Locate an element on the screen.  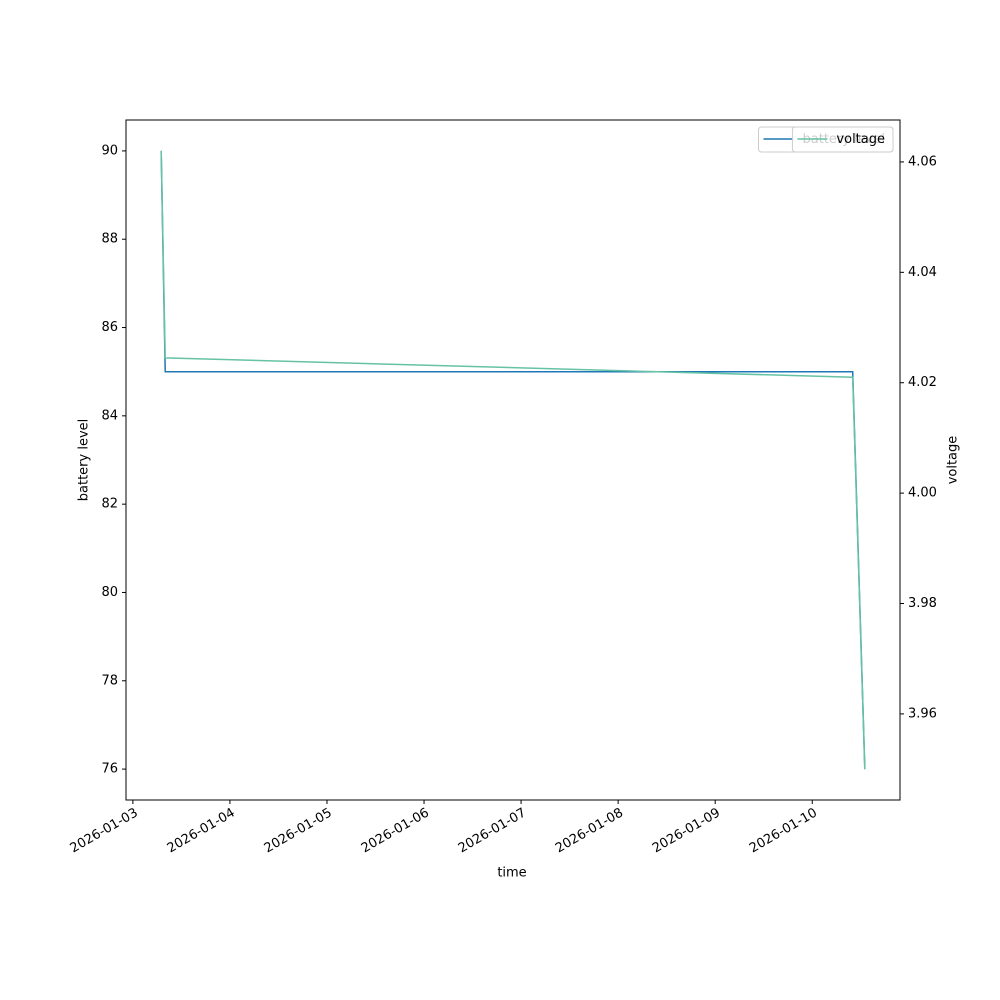
x-tick-label: 2026-01-09 is located at coordinates (686, 831).